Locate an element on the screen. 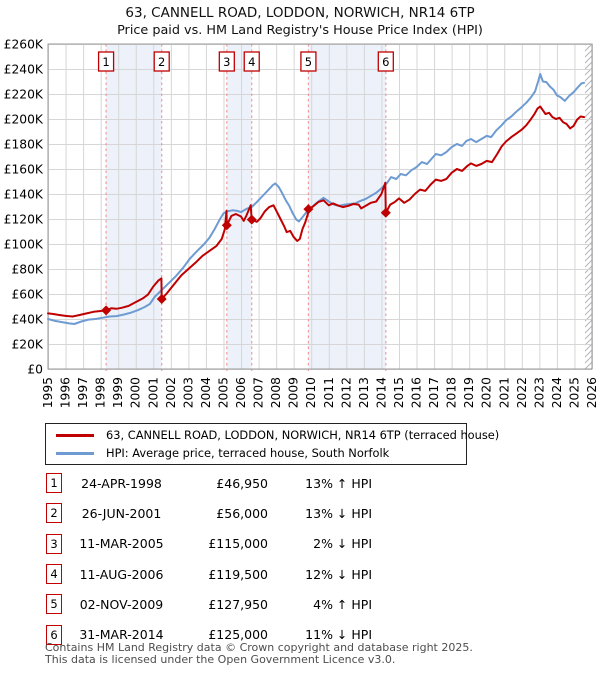  svg-text: 2003 is located at coordinates (188, 392).